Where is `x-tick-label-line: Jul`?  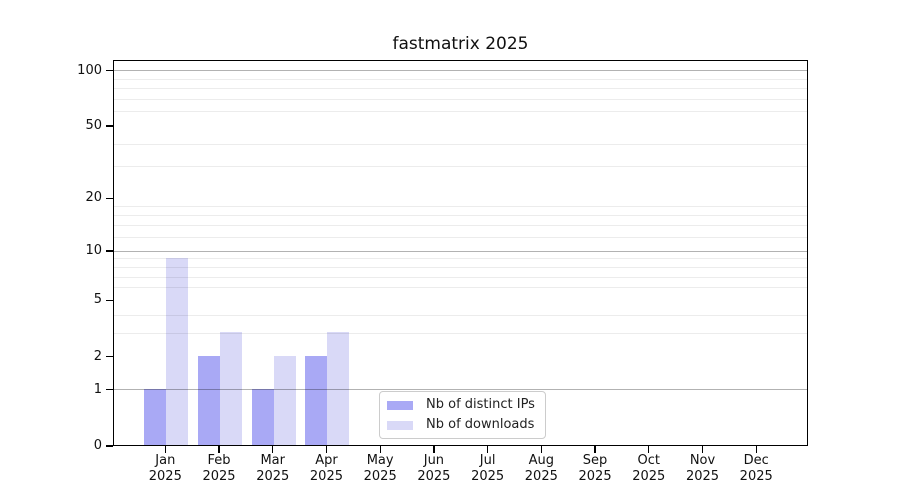 x-tick-label-line: Jul is located at coordinates (487, 460).